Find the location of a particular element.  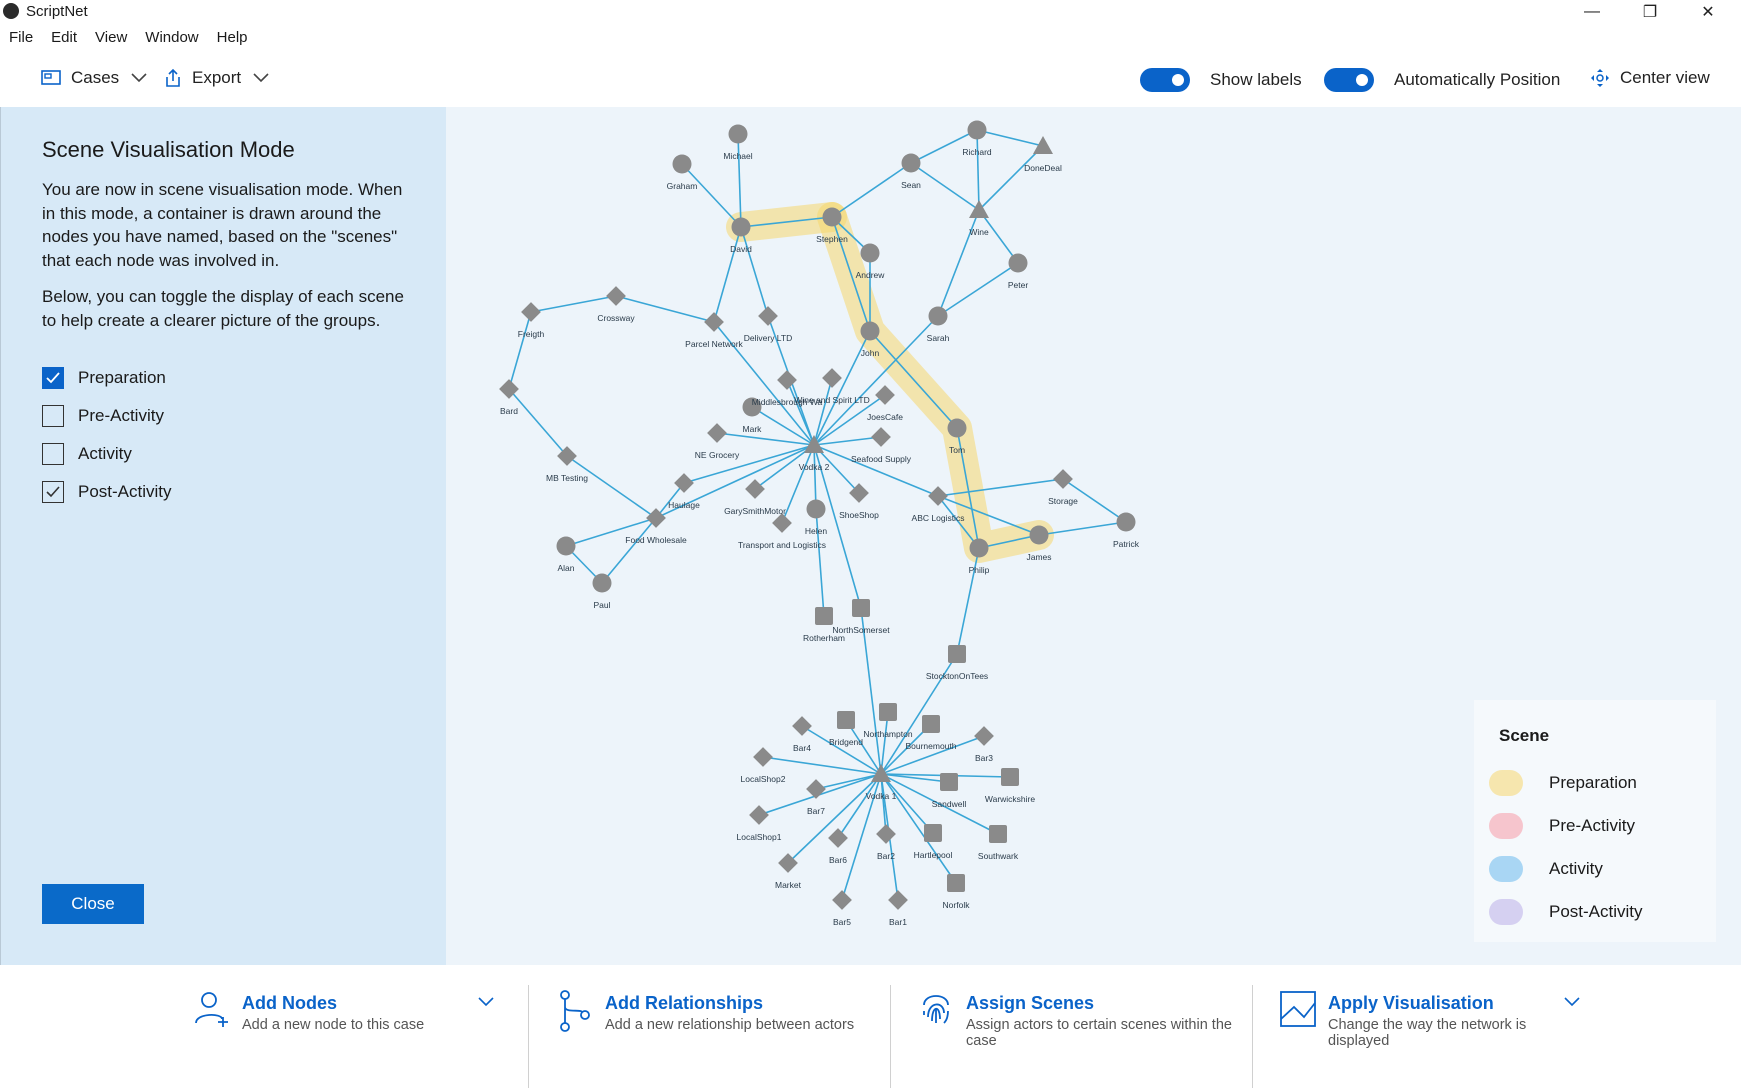

node-crossway is located at coordinates (616, 296).